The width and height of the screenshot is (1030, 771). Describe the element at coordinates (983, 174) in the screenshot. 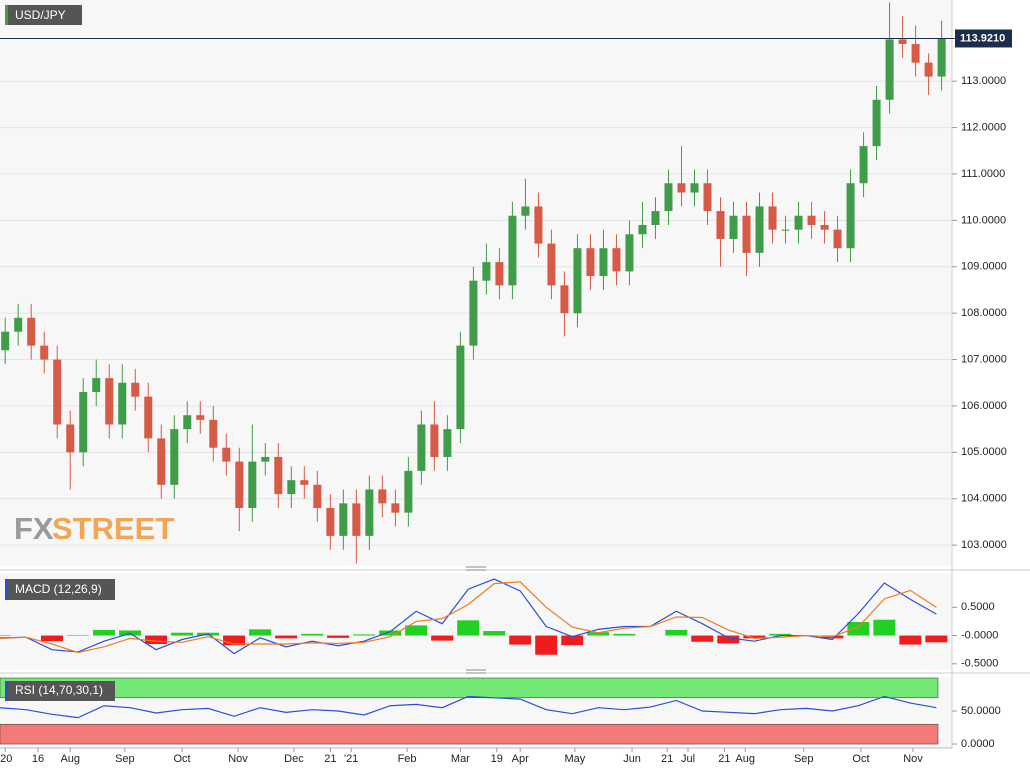

I see `y-tick-label: 111.0000` at that location.